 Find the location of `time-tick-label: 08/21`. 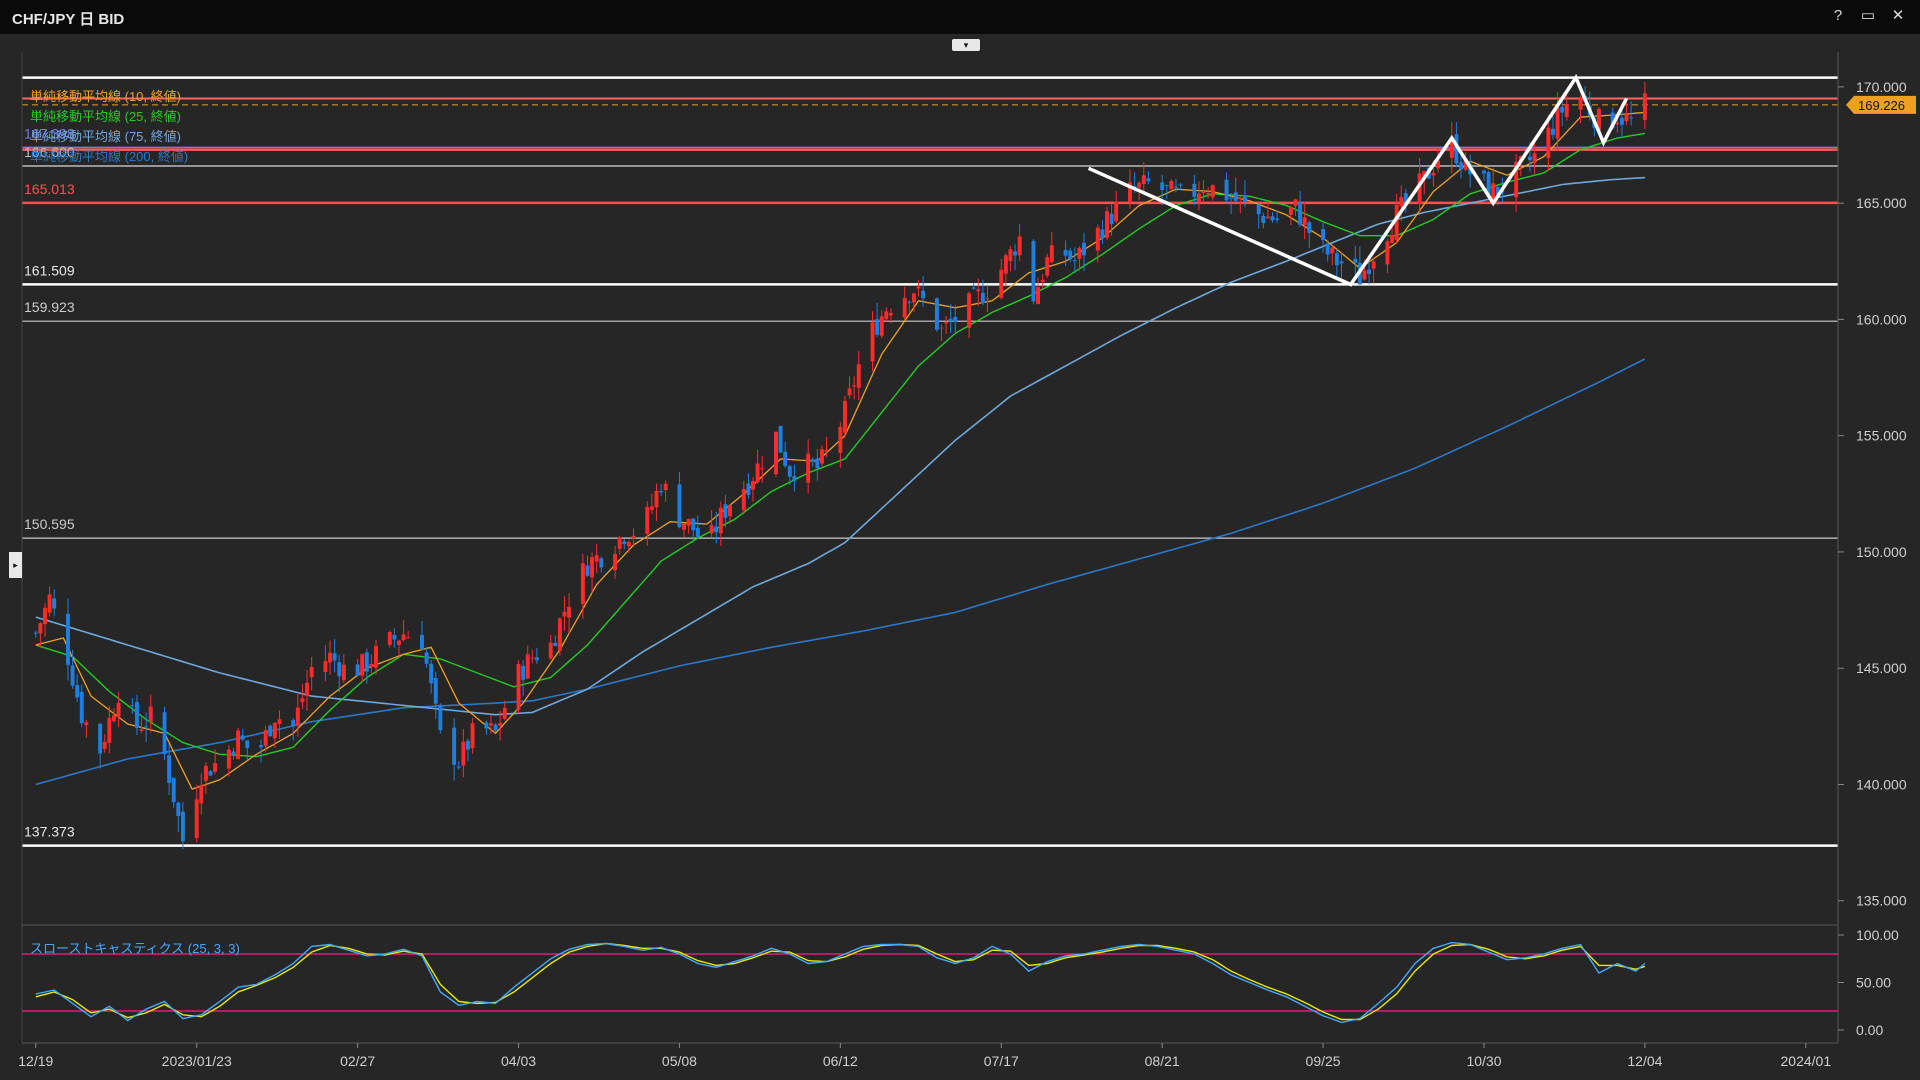

time-tick-label: 08/21 is located at coordinates (1162, 1061).